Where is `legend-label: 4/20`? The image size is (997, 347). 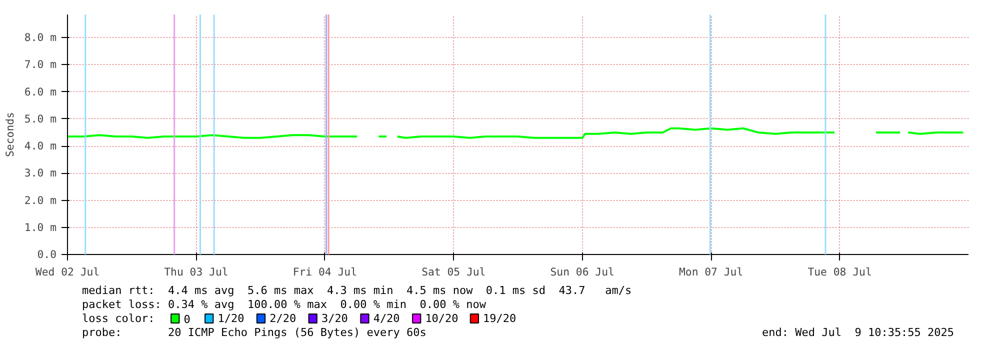 legend-label: 4/20 is located at coordinates (386, 318).